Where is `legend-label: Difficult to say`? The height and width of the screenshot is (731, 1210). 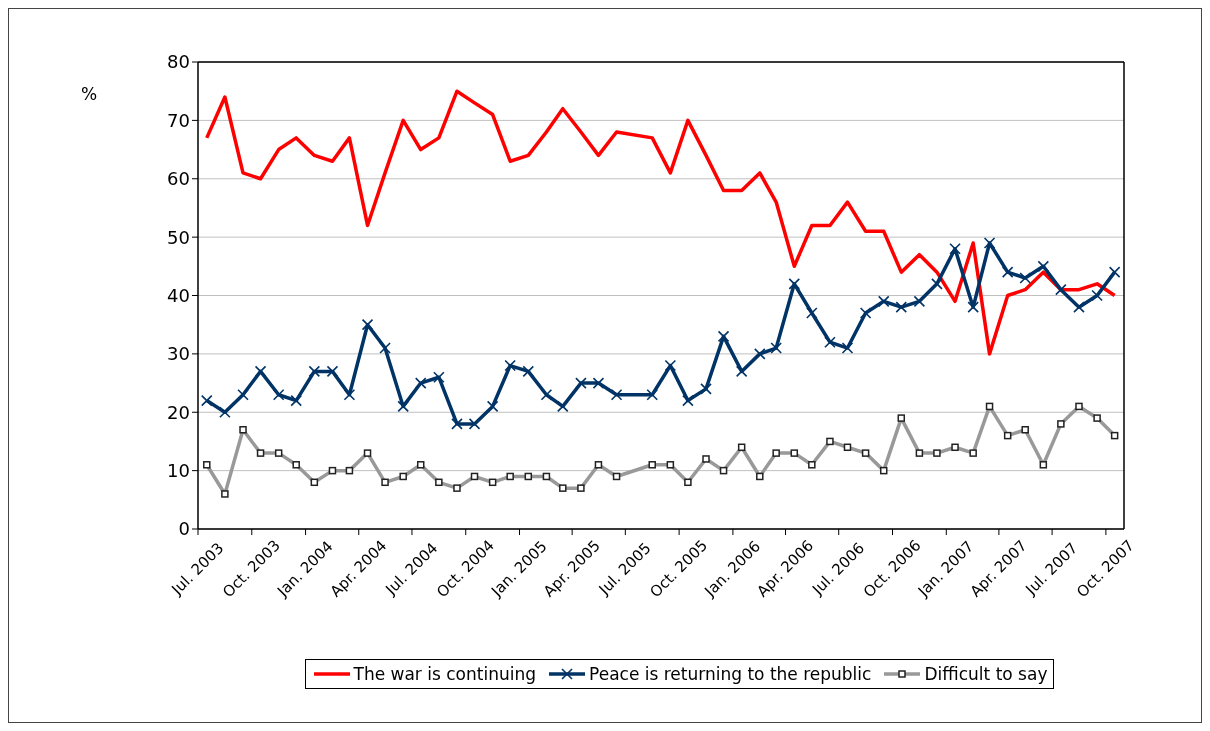 legend-label: Difficult to say is located at coordinates (986, 674).